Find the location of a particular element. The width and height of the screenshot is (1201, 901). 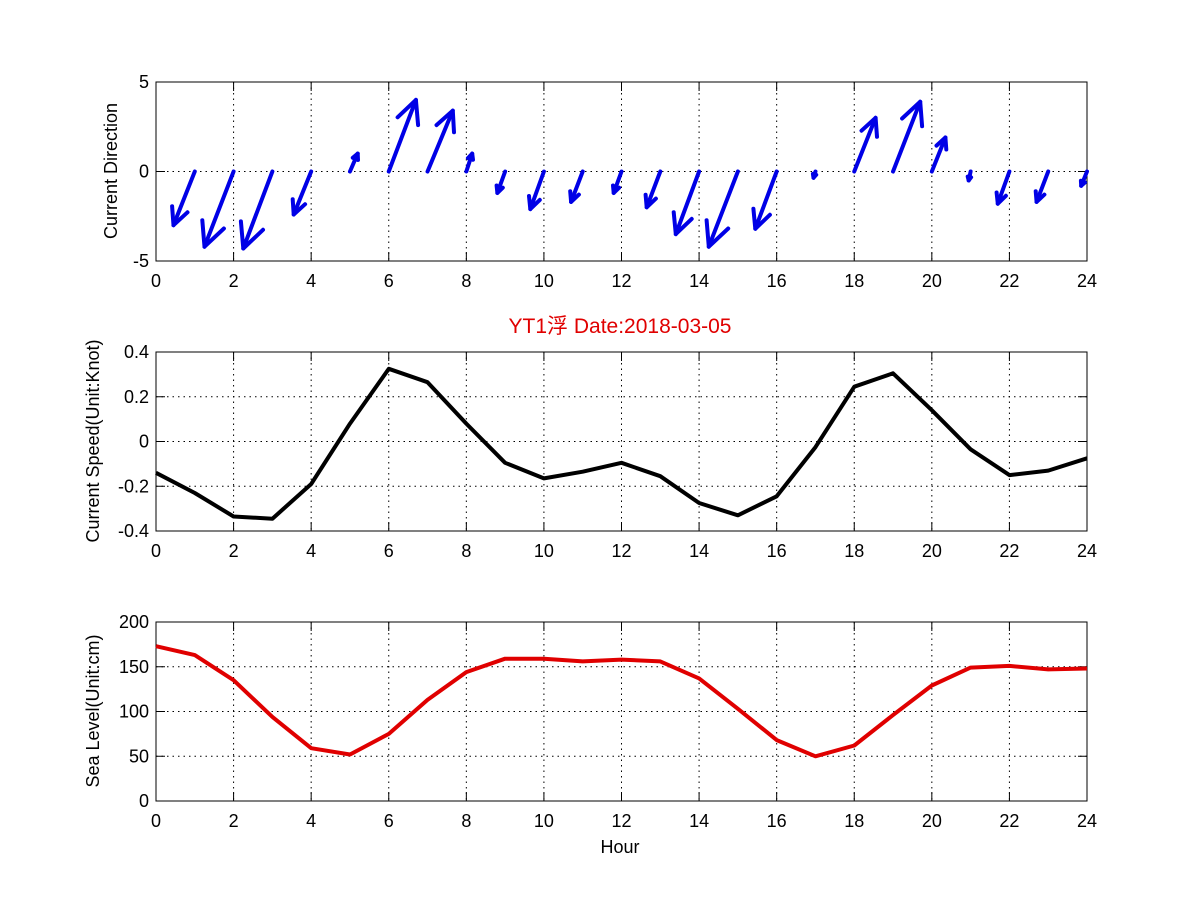

y-tick-label: -0.4 is located at coordinates (133, 531).